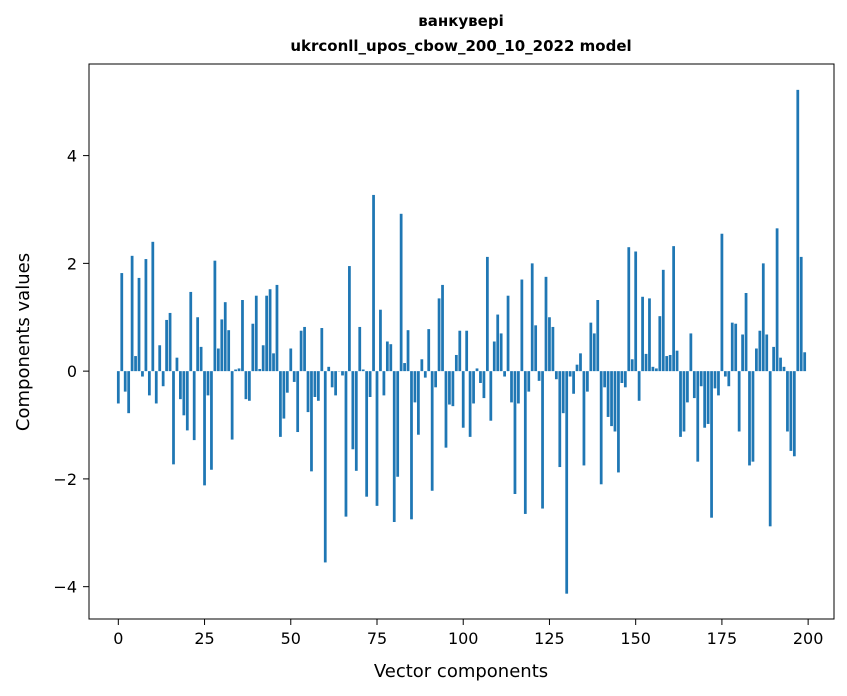 Image resolution: width=847 pixels, height=696 pixels. What do you see at coordinates (72, 371) in the screenshot?
I see `y-tick-label: 0` at bounding box center [72, 371].